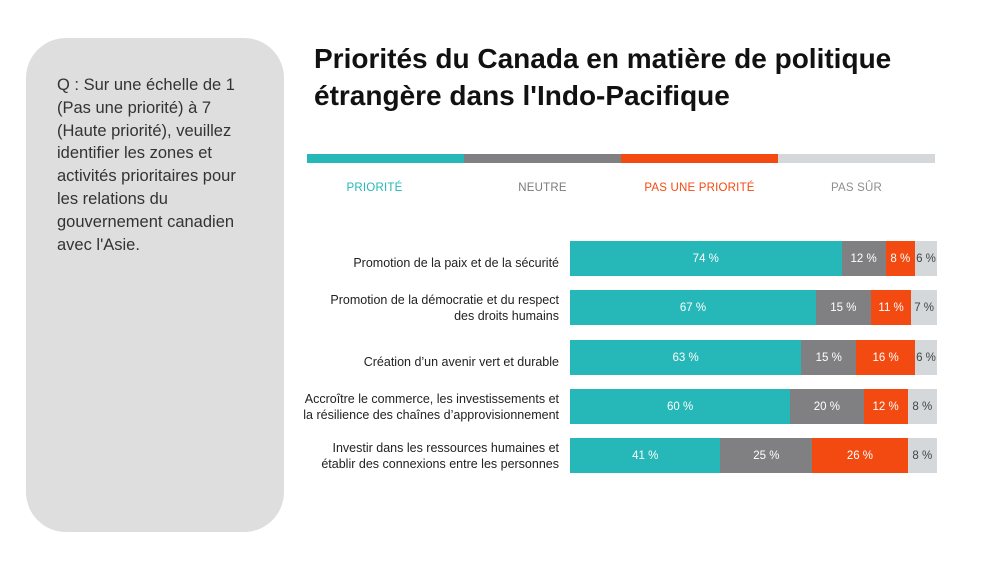  What do you see at coordinates (444, 299) in the screenshot?
I see `category-label-line: Promotion de la démocratie et du respect` at bounding box center [444, 299].